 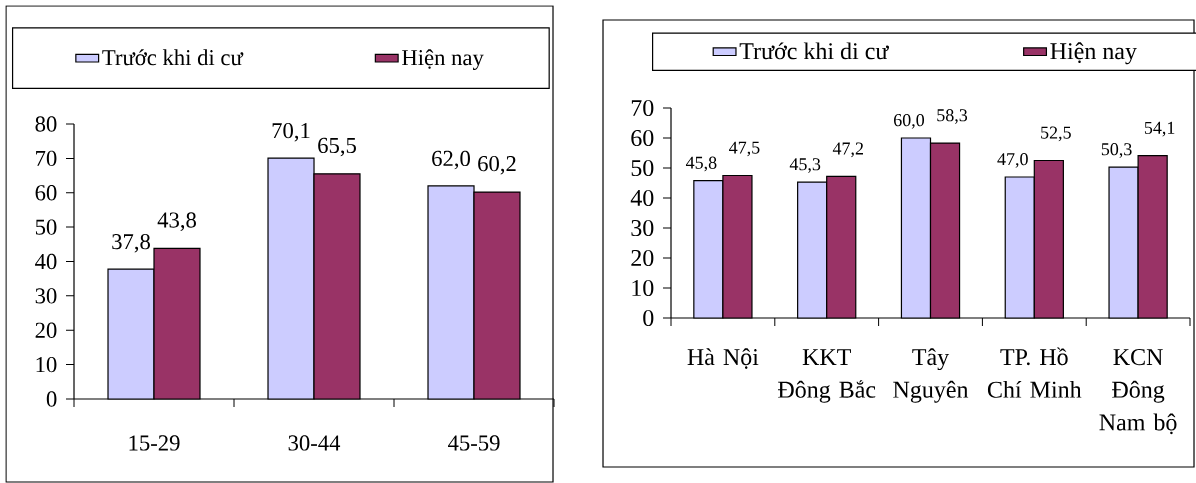 What do you see at coordinates (176, 221) in the screenshot?
I see `data-label: 43,8` at bounding box center [176, 221].